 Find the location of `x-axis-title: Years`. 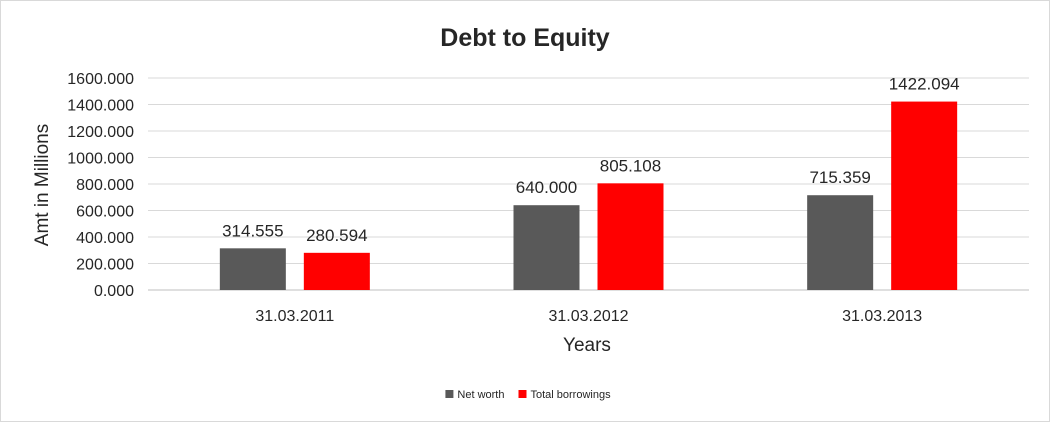

x-axis-title: Years is located at coordinates (587, 345).